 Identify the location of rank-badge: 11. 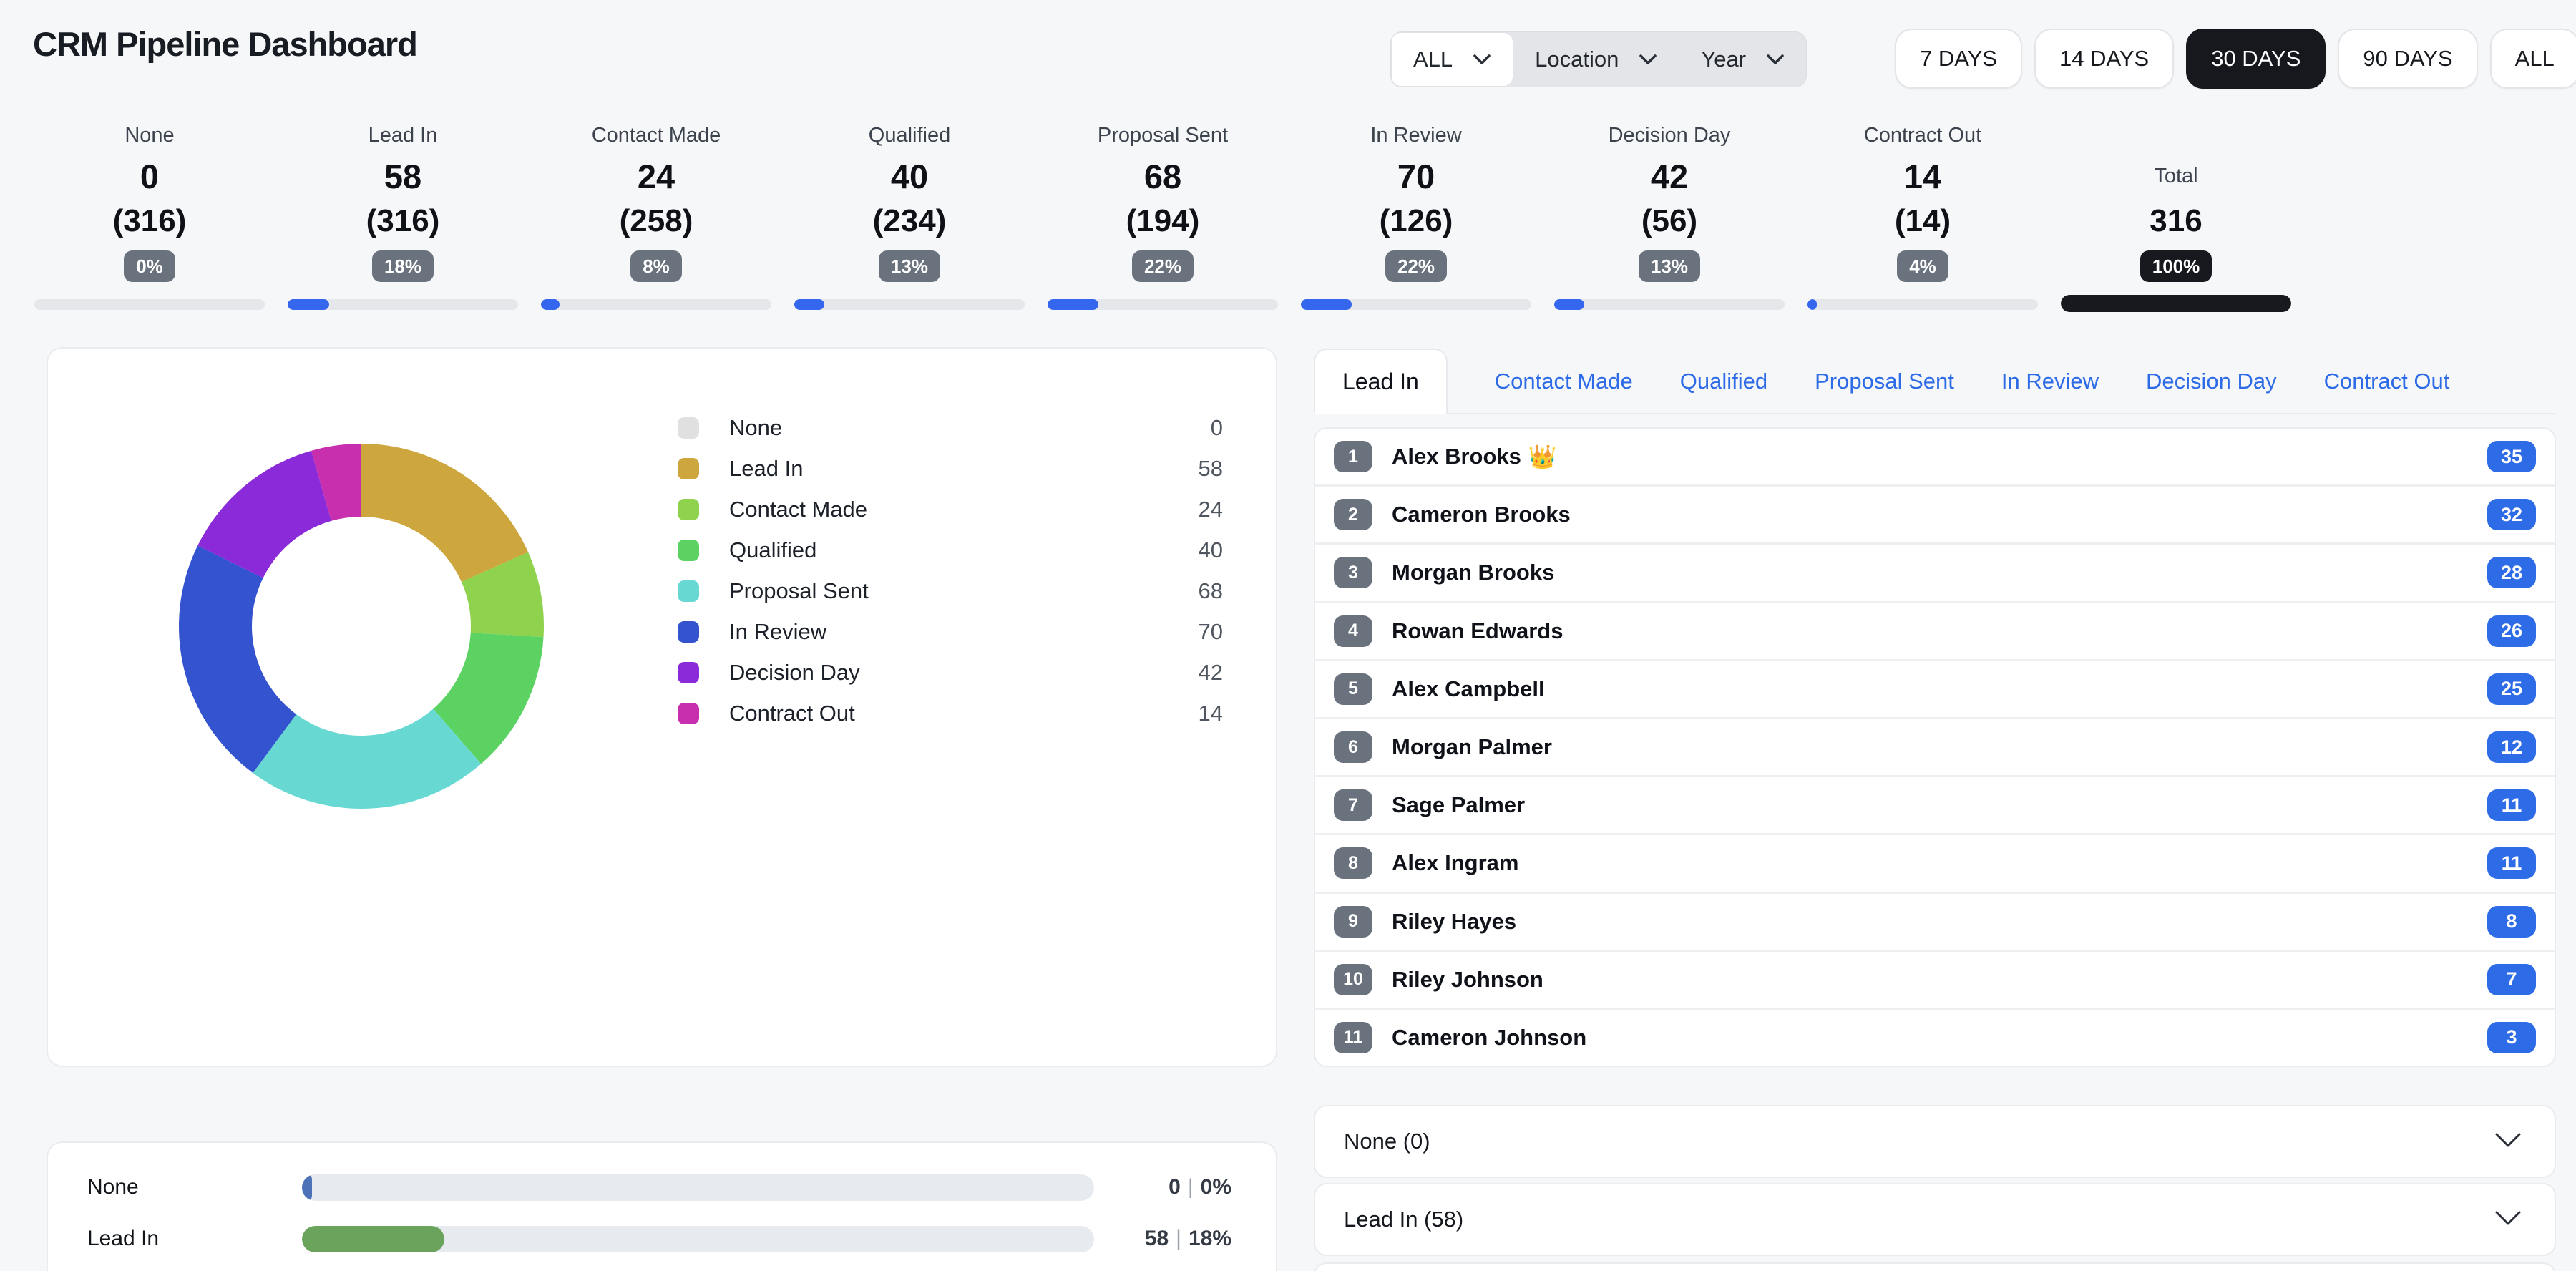
(1353, 1037).